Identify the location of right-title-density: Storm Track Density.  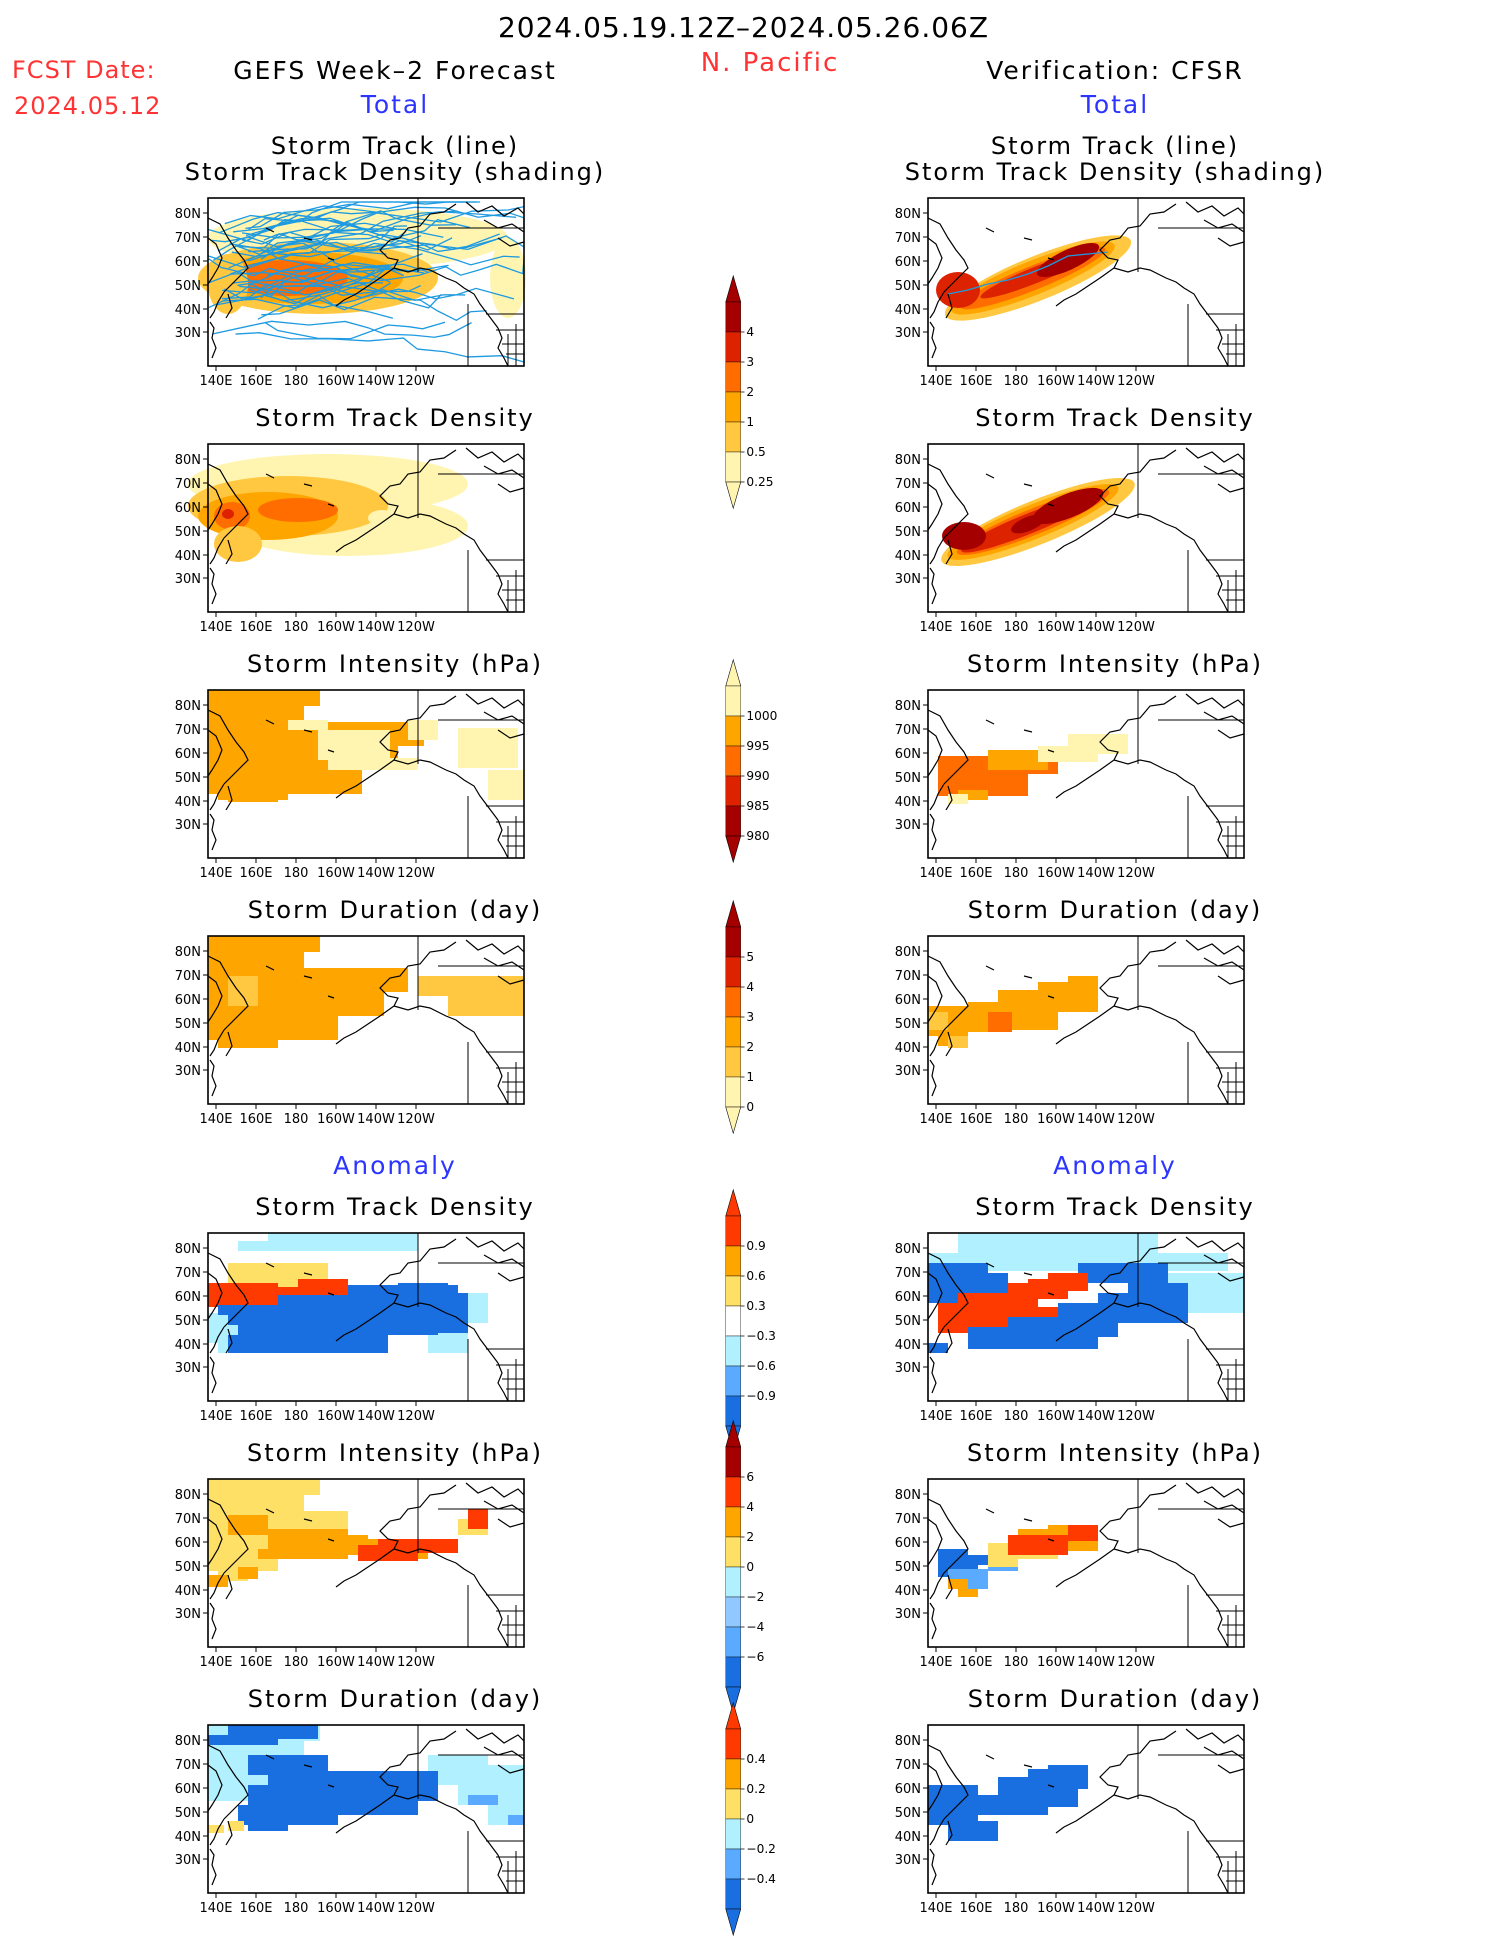
(1115, 418).